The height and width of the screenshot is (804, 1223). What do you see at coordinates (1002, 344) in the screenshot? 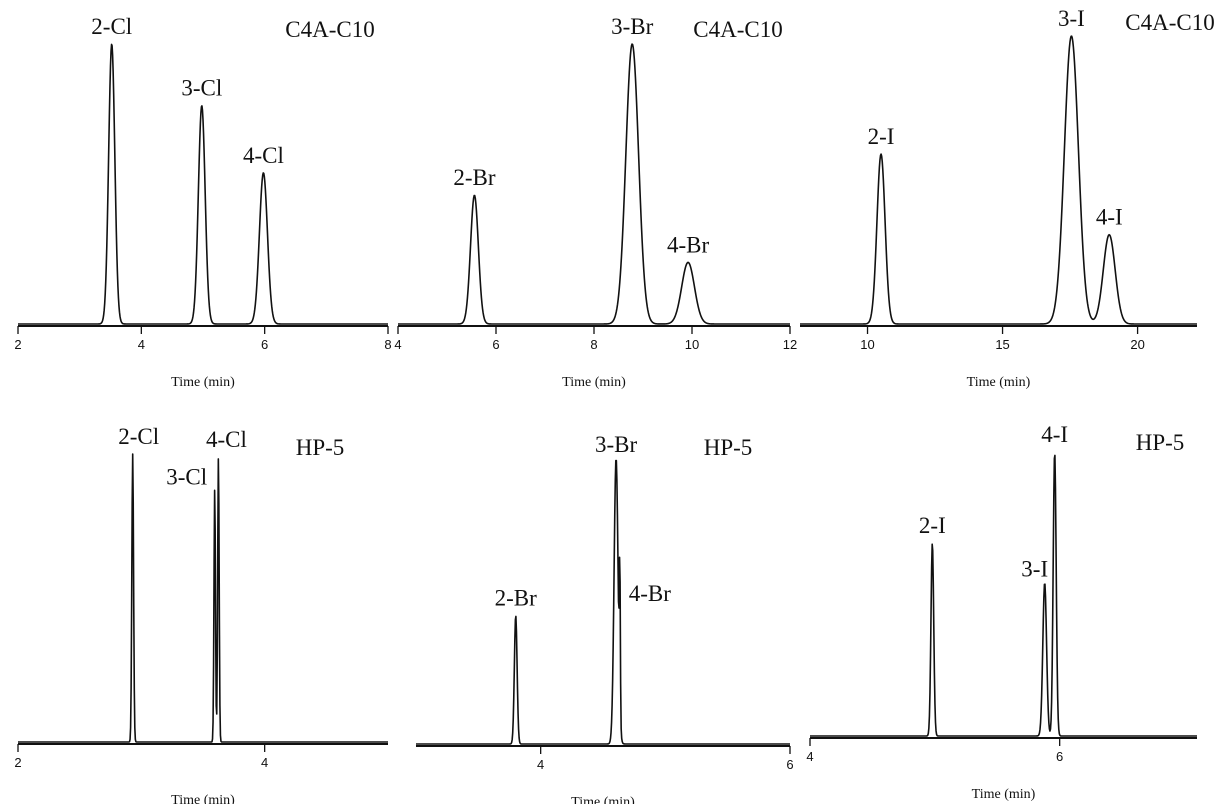
I see `x-tick-label: 15` at bounding box center [1002, 344].